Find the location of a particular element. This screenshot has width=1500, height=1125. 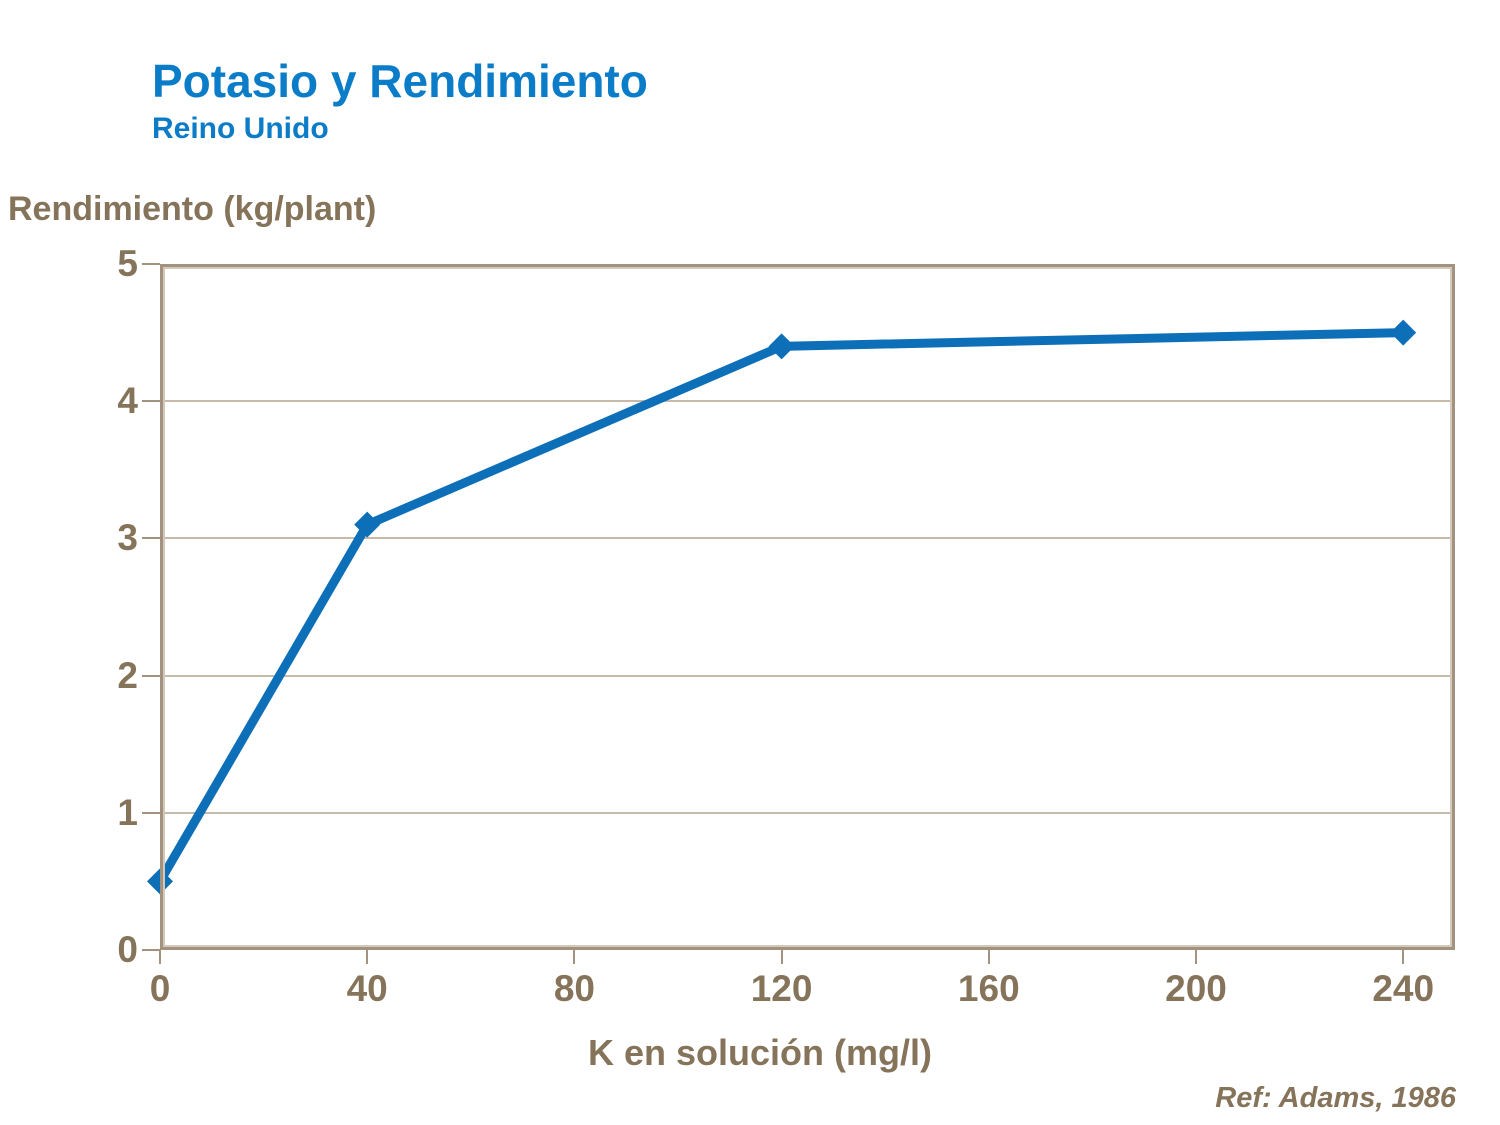

x-tick-label: 40 is located at coordinates (367, 988).